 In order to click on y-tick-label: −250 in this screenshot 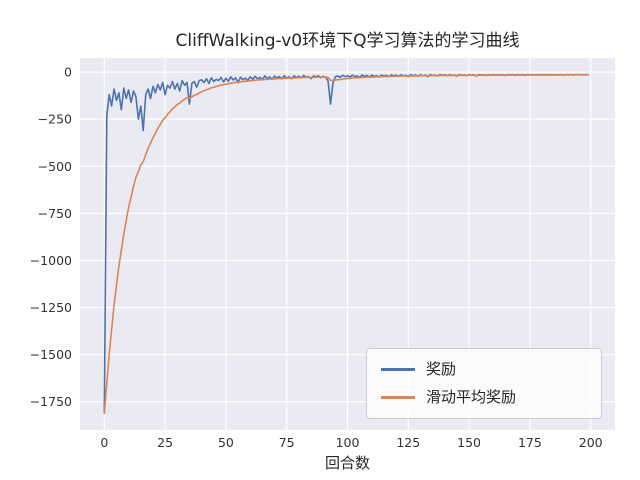, I will do `click(55, 119)`.